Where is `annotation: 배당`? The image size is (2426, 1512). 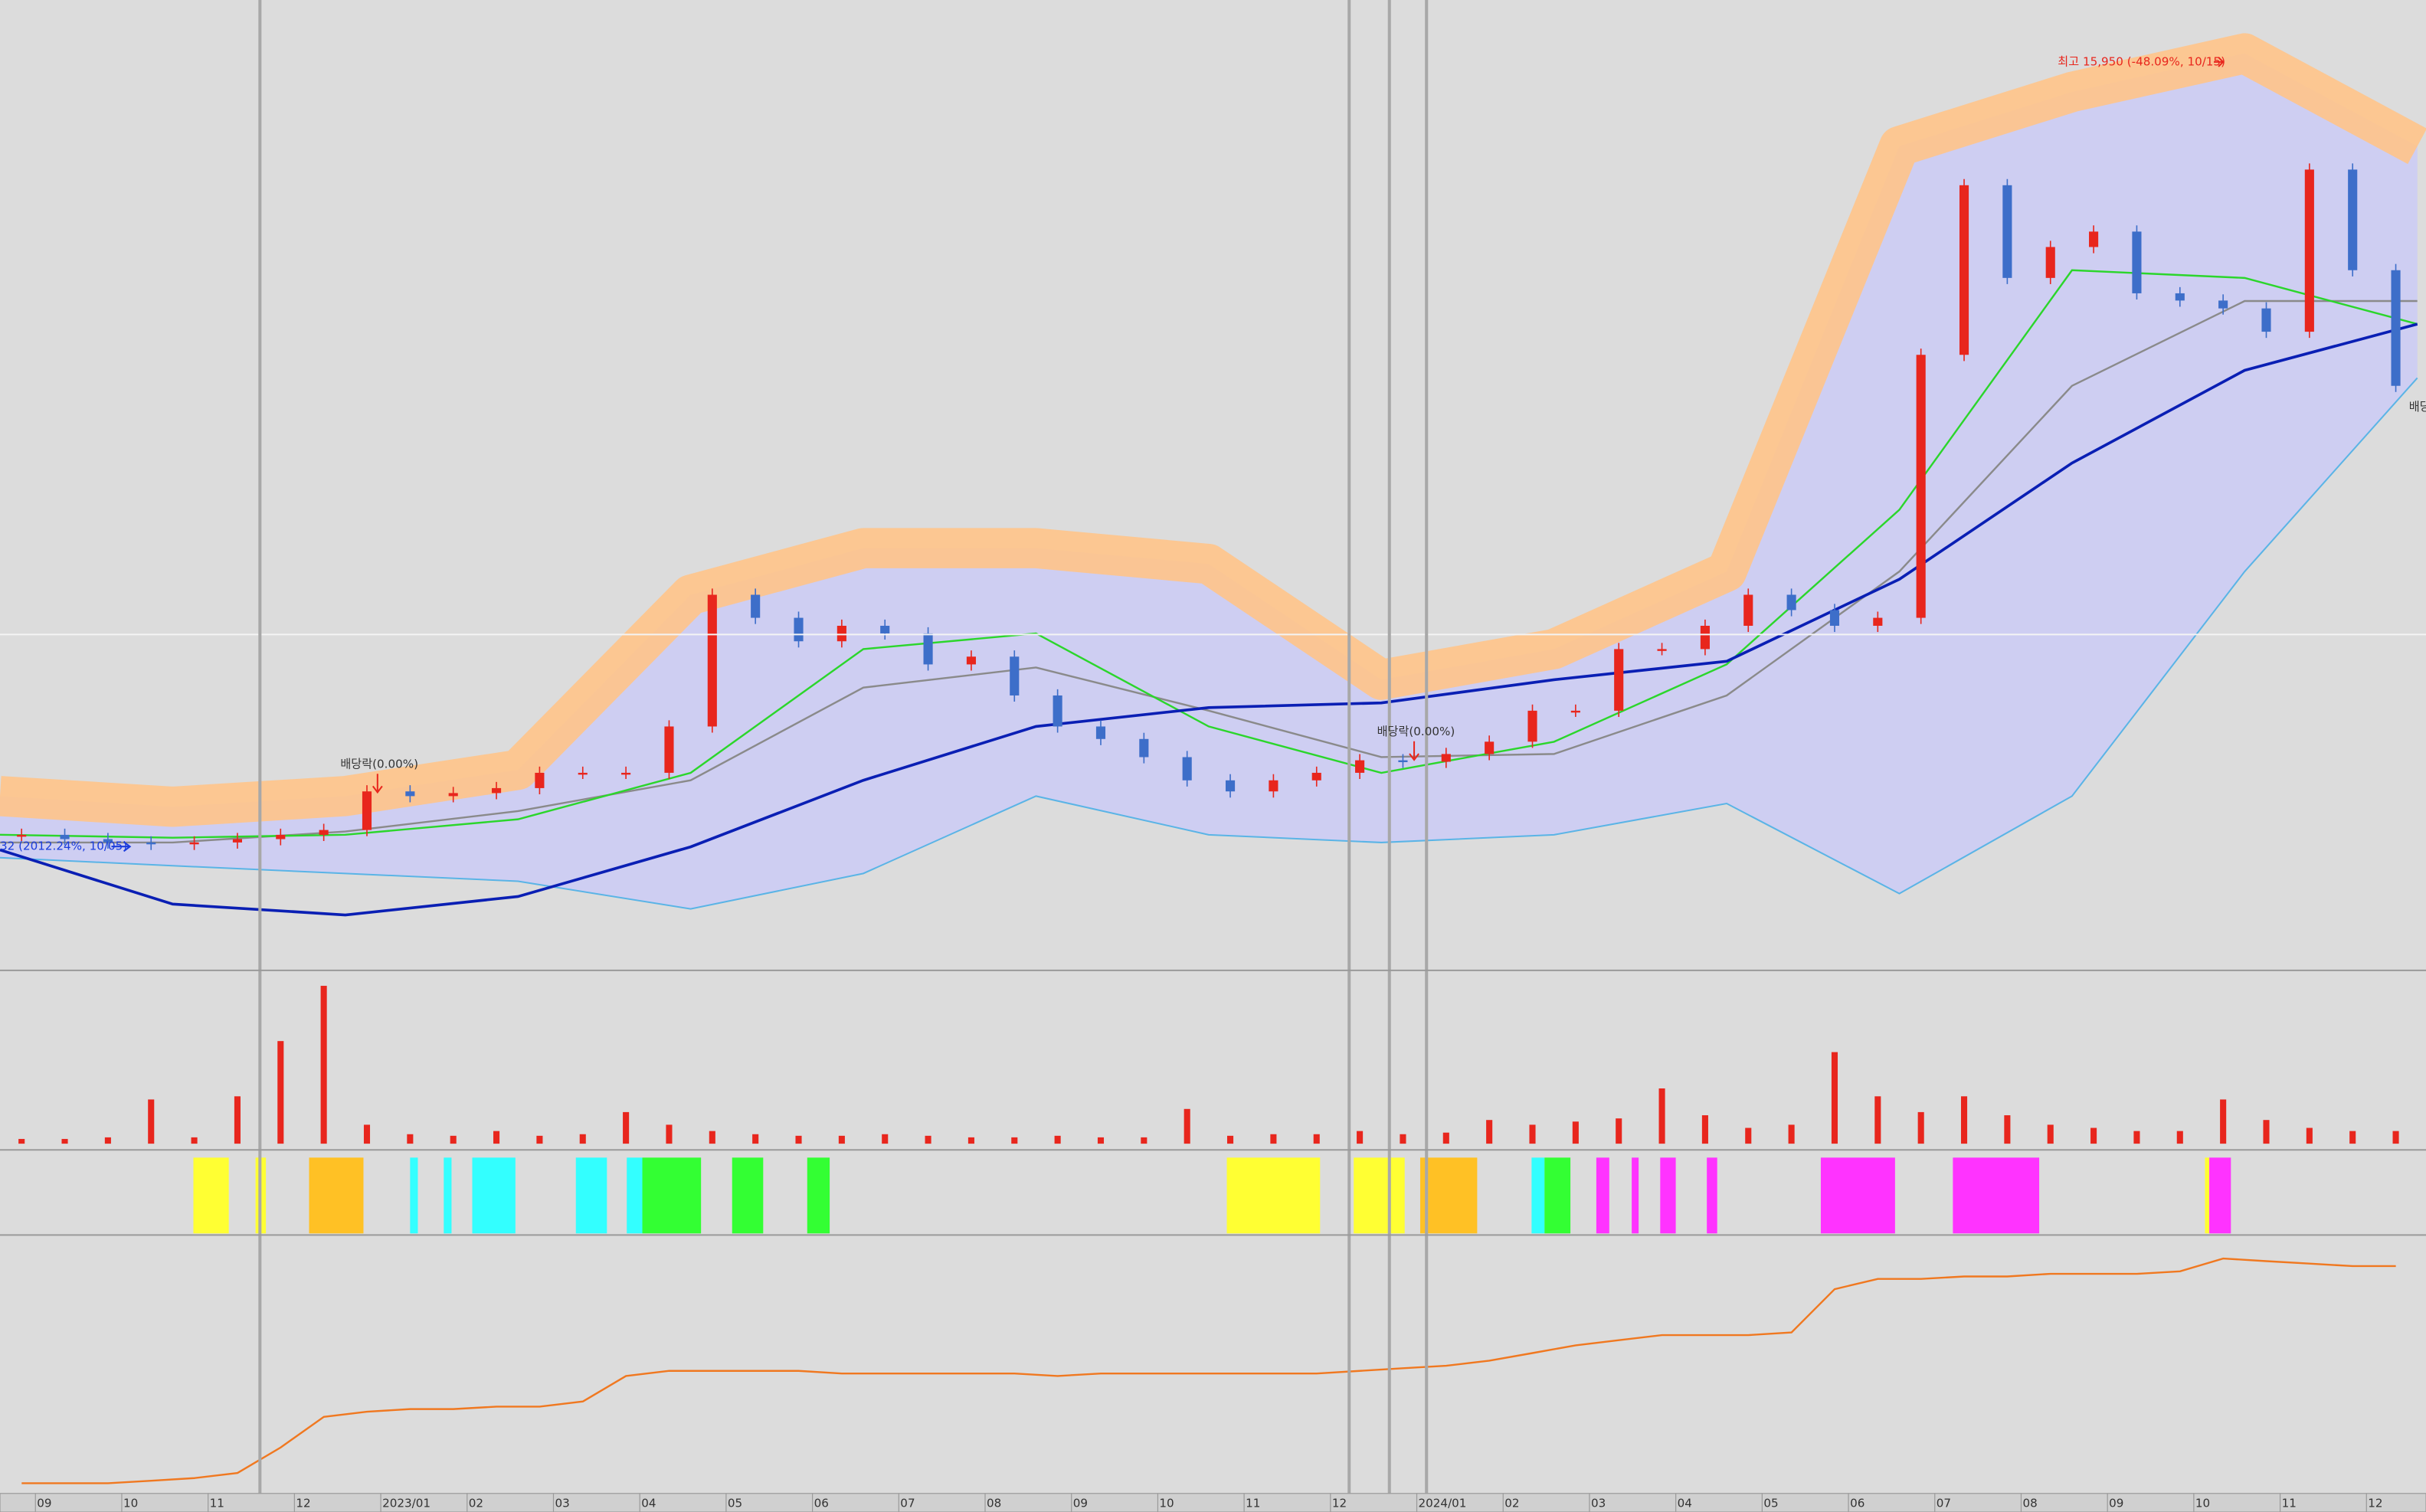 annotation: 배당 is located at coordinates (2417, 407).